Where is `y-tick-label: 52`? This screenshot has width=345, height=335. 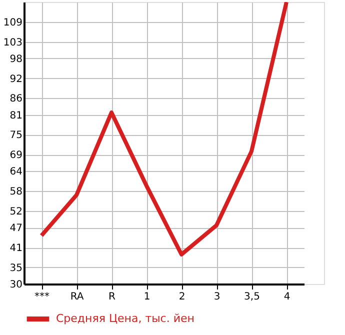
y-tick-label: 52 is located at coordinates (16, 212).